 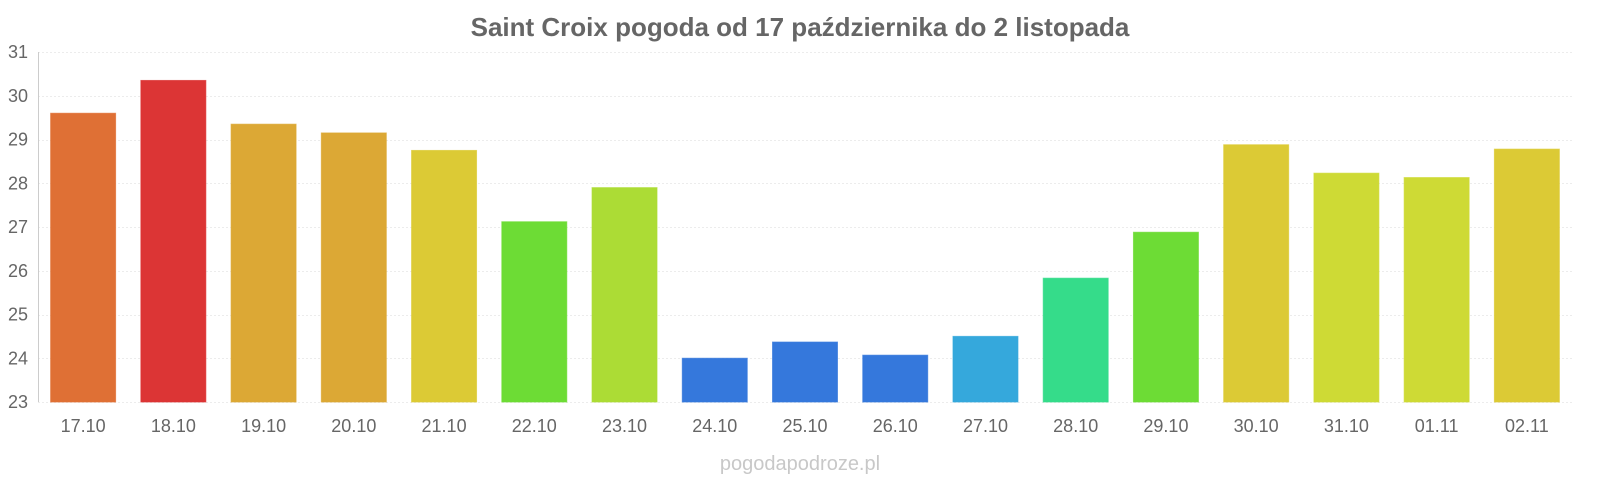 What do you see at coordinates (985, 426) in the screenshot?
I see `x-tick-label: 27.10` at bounding box center [985, 426].